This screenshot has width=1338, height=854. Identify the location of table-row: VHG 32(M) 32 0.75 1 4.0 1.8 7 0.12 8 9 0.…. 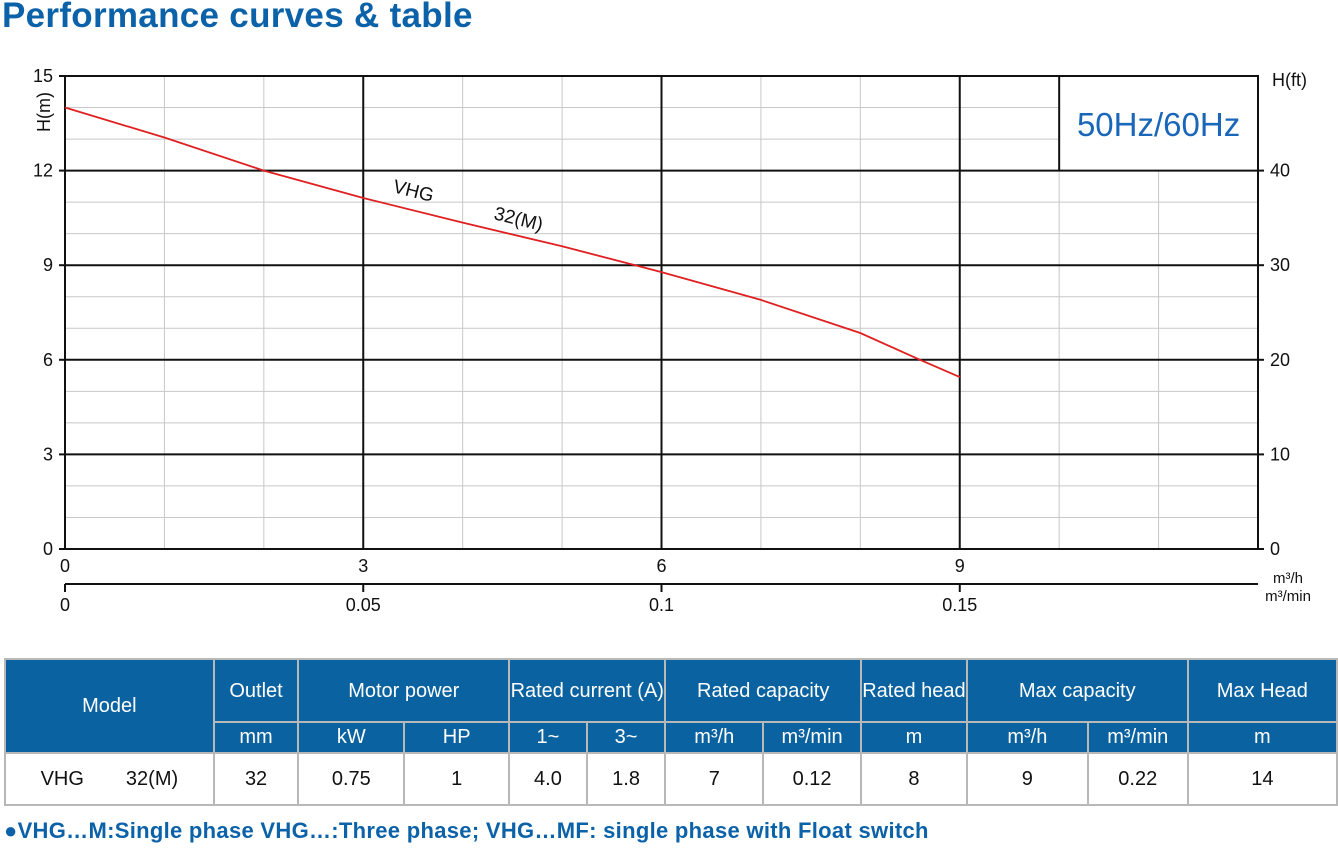
(671, 779).